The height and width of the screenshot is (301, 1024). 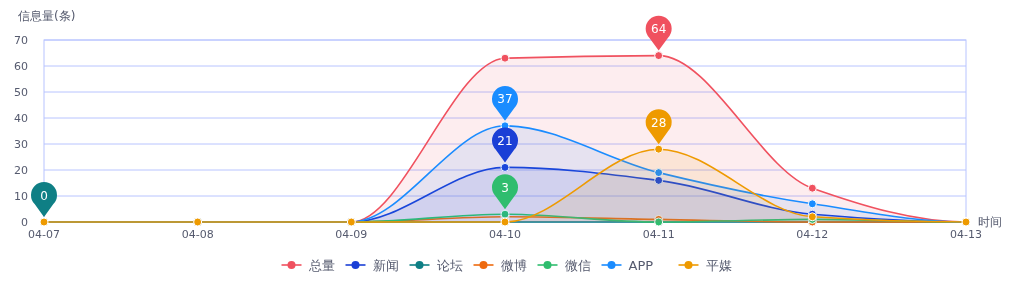 What do you see at coordinates (21, 196) in the screenshot?
I see `y-tick-label: 10` at bounding box center [21, 196].